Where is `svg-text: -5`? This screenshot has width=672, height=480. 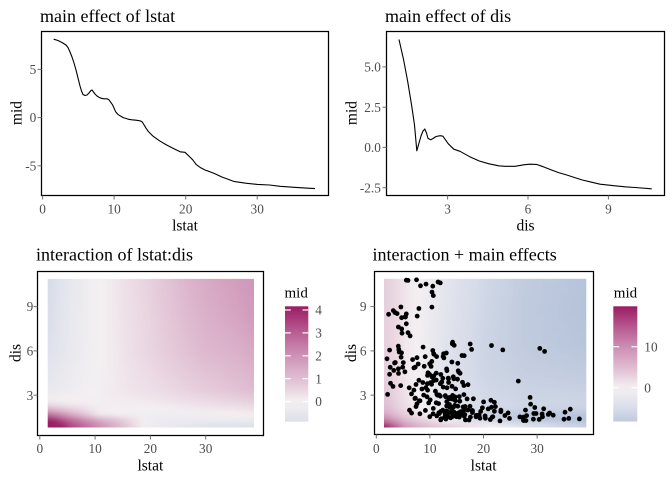 svg-text: -5 is located at coordinates (30, 165).